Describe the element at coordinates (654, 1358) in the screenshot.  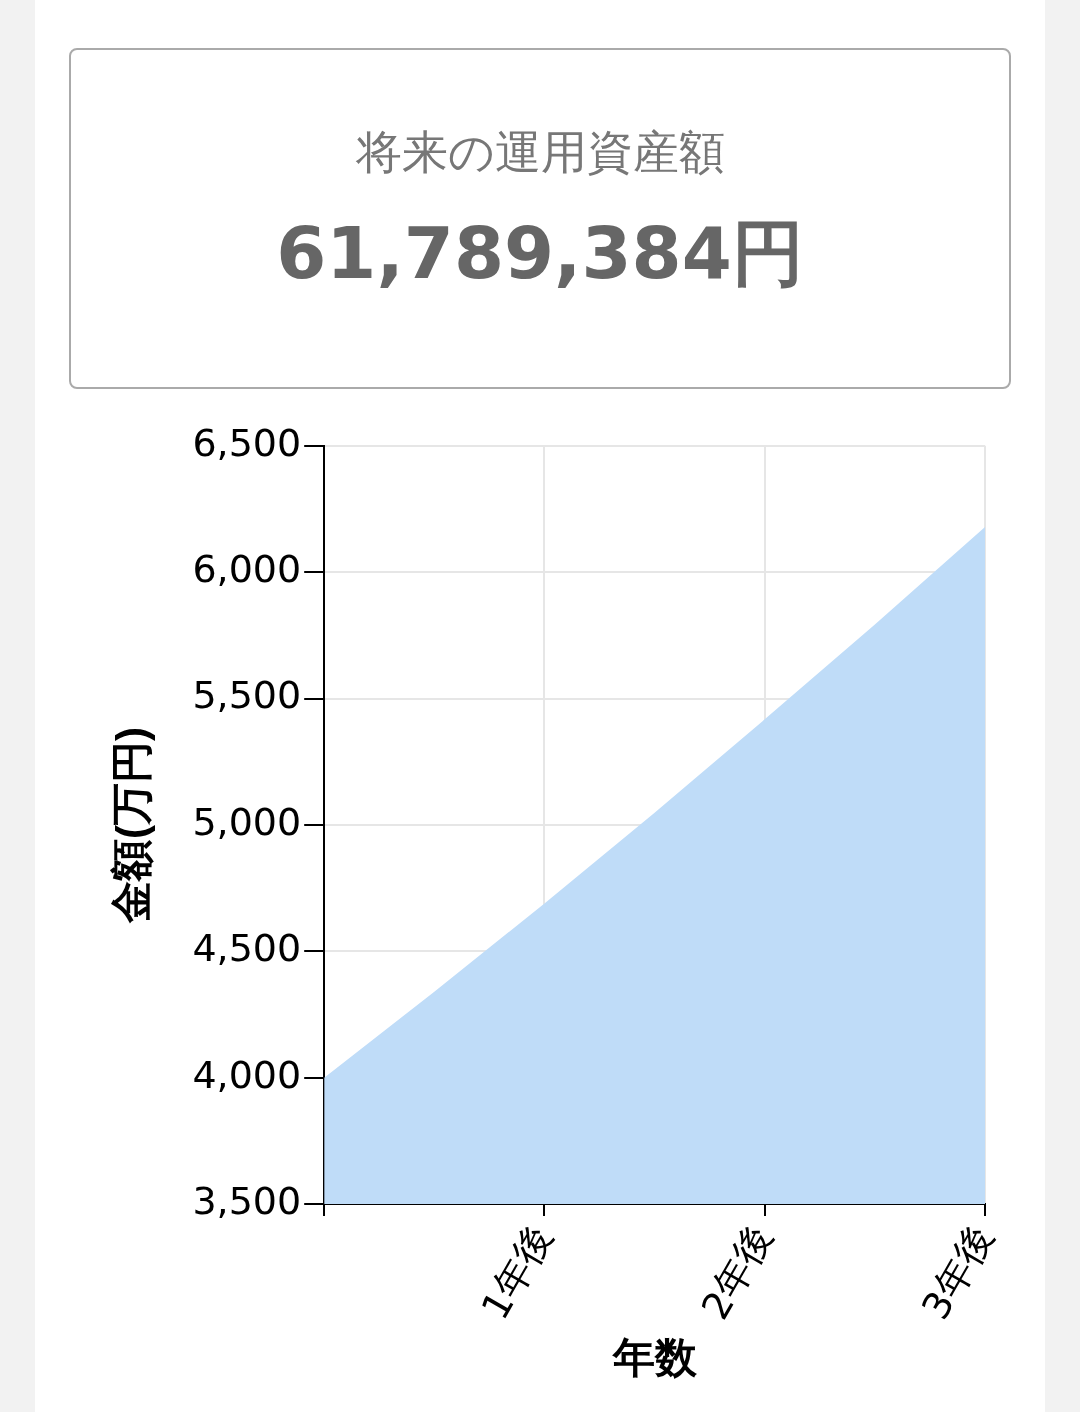
I see `x-axis-title: 年数` at that location.